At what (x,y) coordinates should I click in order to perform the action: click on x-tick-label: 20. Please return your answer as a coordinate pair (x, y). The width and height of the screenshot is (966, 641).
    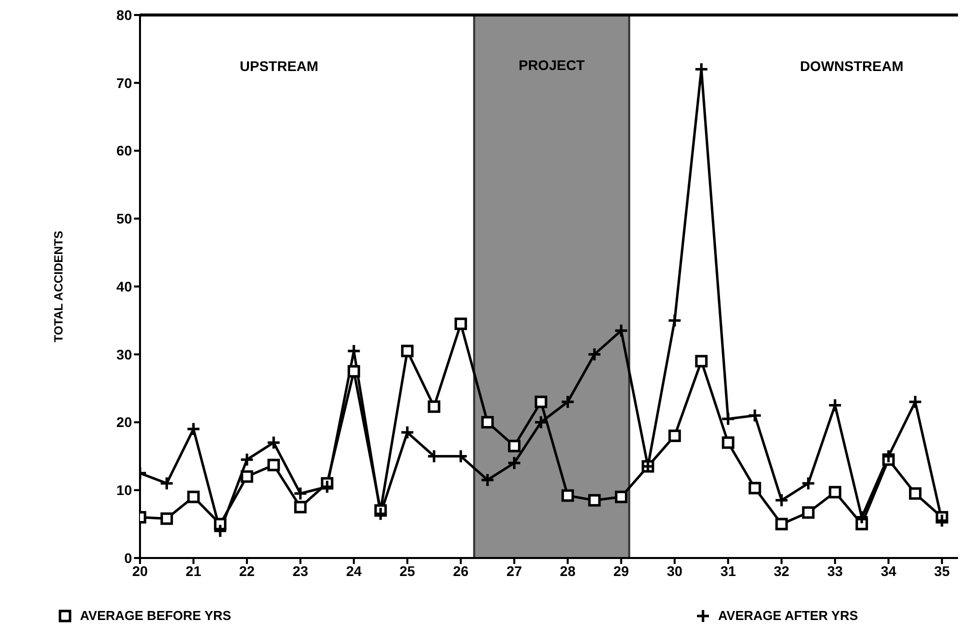
    Looking at the image, I should click on (140, 570).